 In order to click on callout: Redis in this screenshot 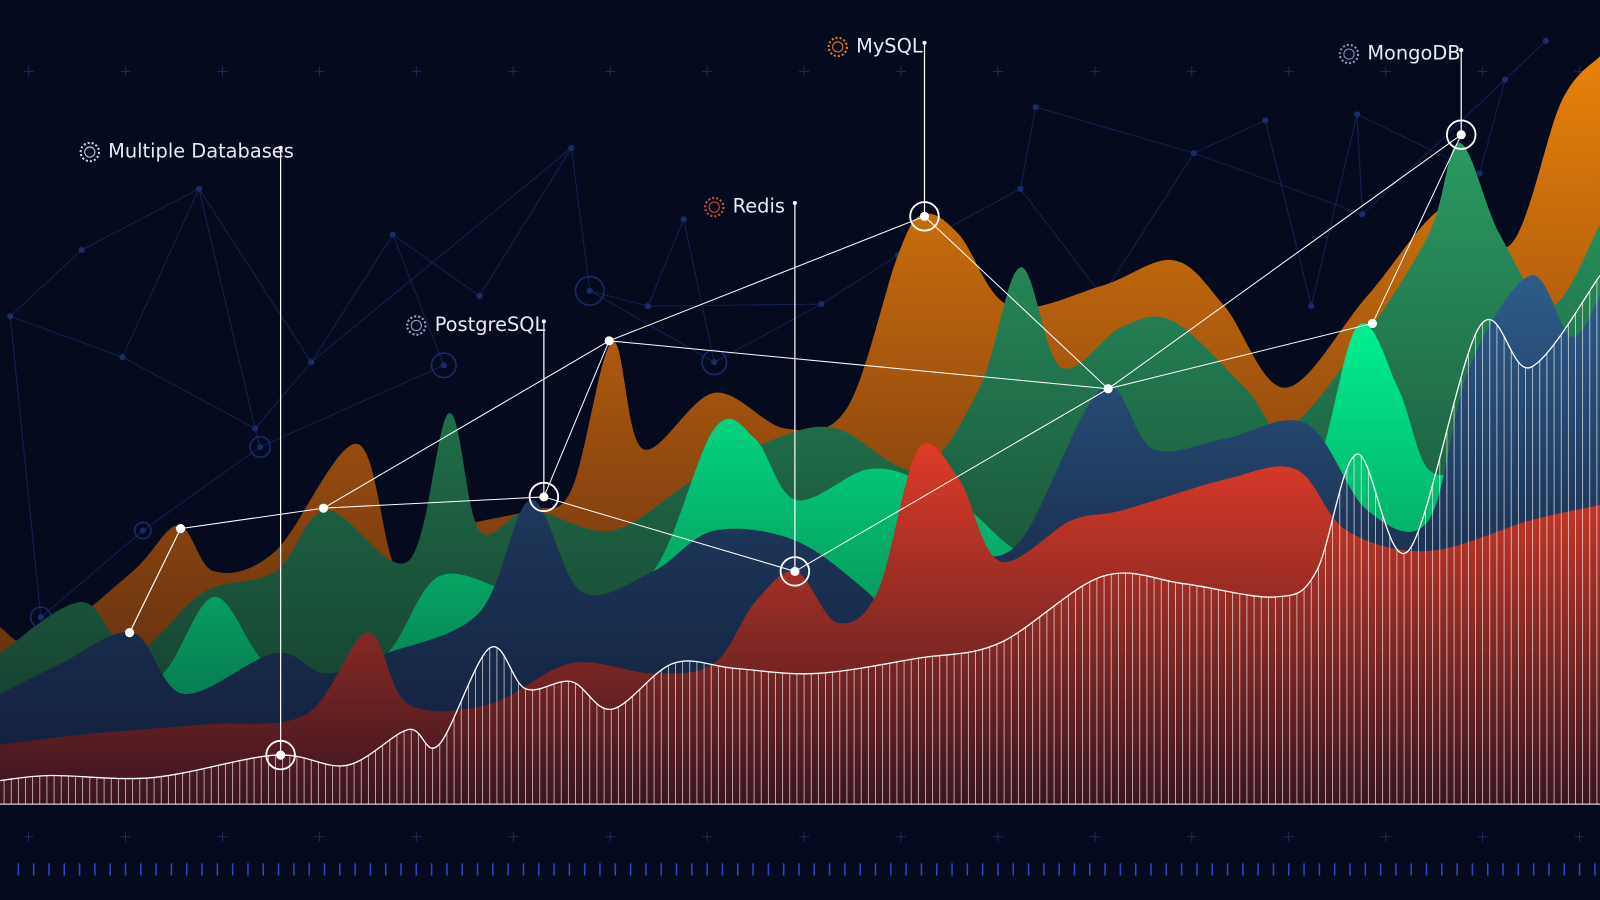, I will do `click(757, 391)`.